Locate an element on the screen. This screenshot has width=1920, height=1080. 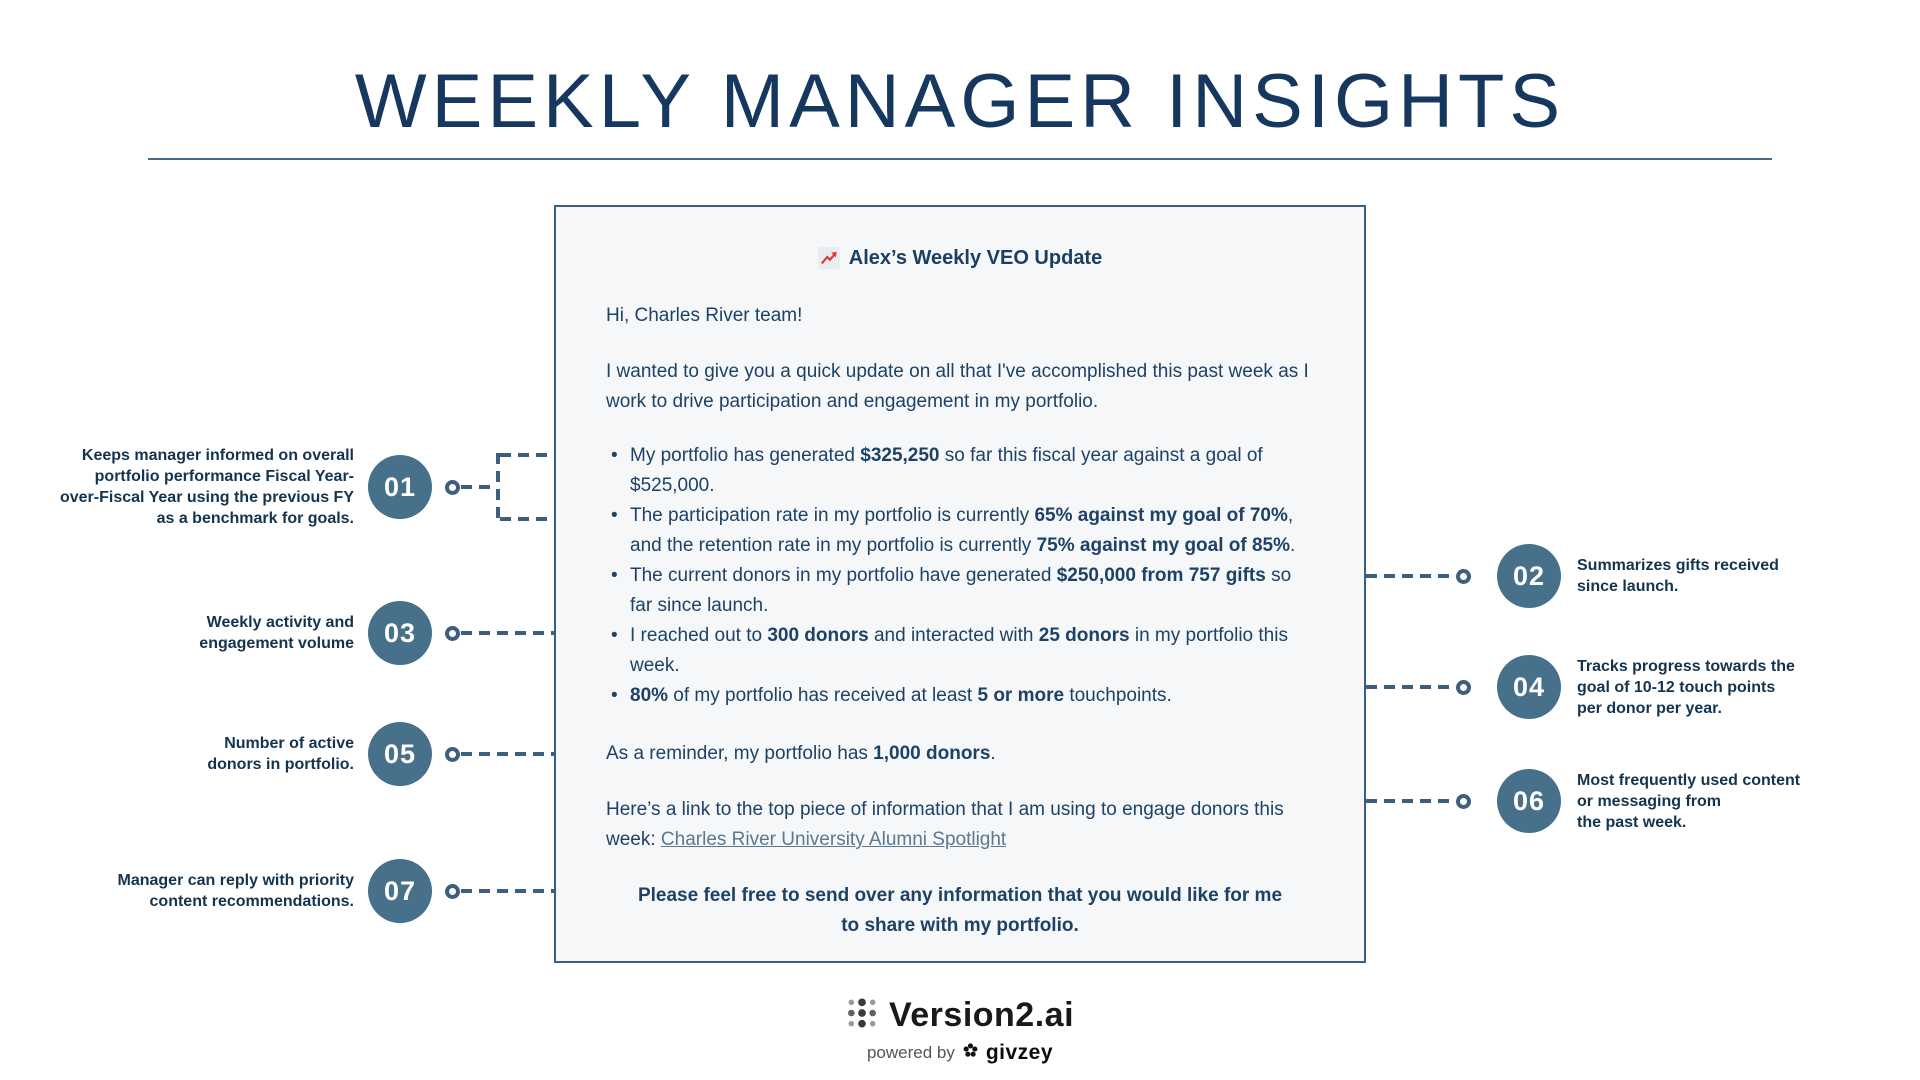
givzey-wordmark: givzey is located at coordinates (1019, 1052).